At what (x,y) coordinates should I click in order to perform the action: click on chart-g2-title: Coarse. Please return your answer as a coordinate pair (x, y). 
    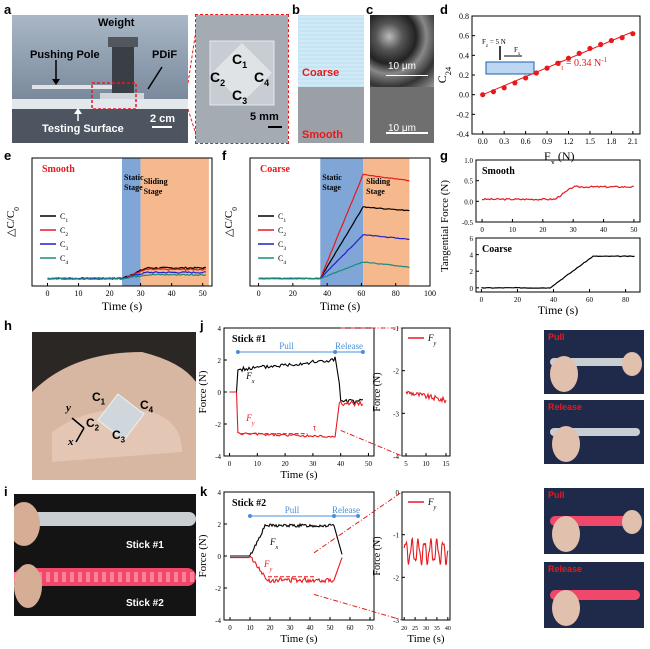
    Looking at the image, I should click on (497, 249).